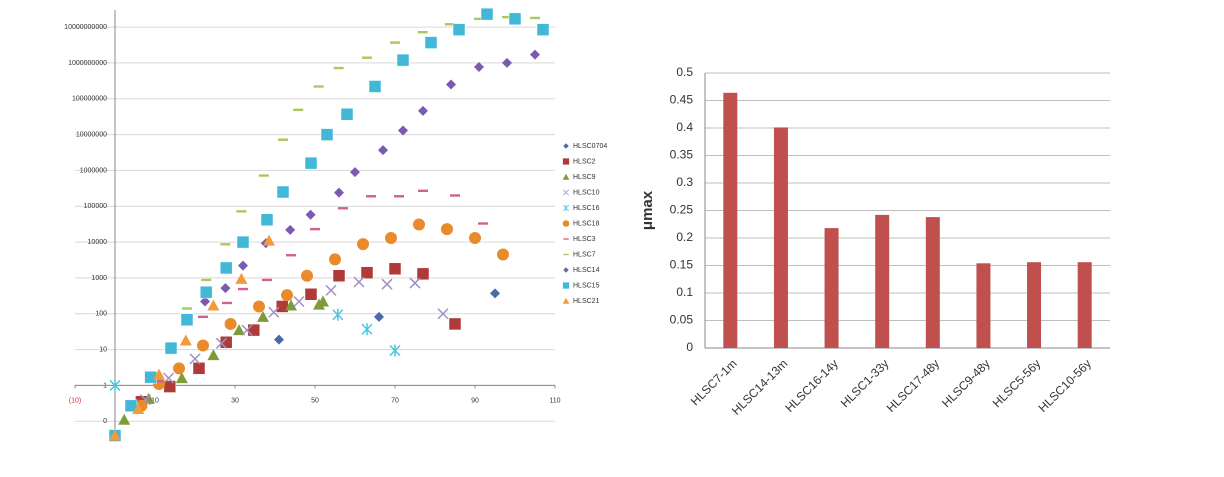 The width and height of the screenshot is (1224, 477). Describe the element at coordinates (586, 301) in the screenshot. I see `legend-label: HLSC21` at that location.